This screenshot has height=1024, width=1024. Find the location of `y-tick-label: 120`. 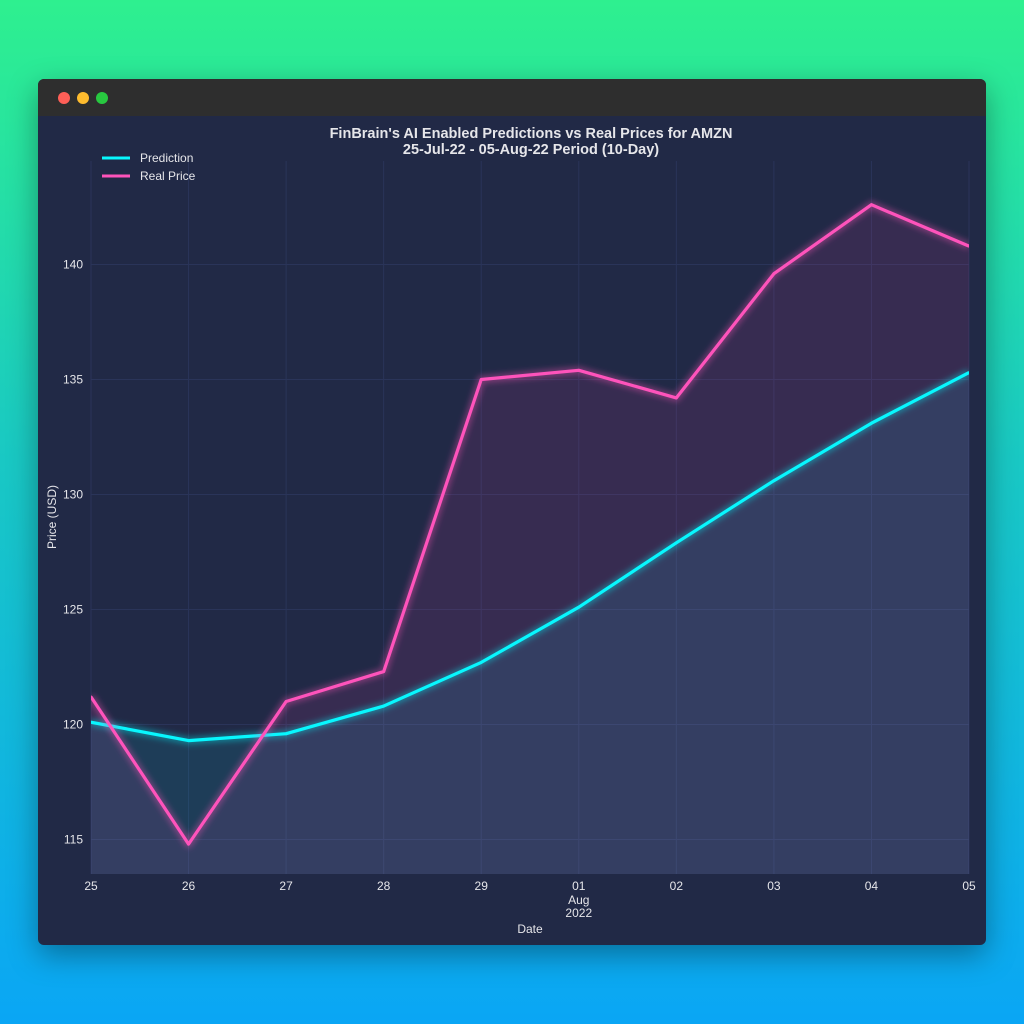

y-tick-label: 120 is located at coordinates (73, 725).